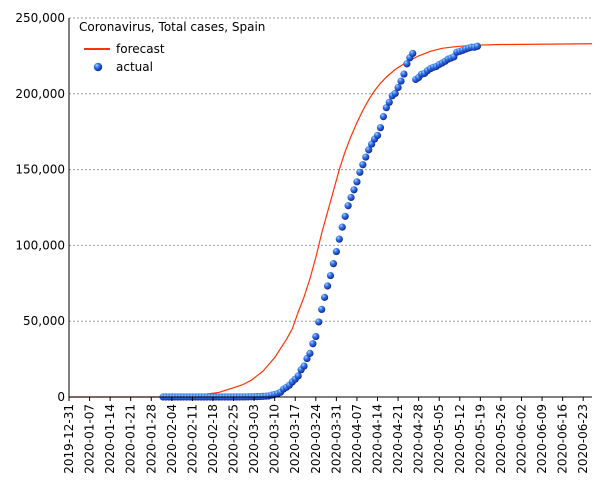 The height and width of the screenshot is (480, 605). I want to click on x-tick-label: 2020-01-21, so click(131, 439).